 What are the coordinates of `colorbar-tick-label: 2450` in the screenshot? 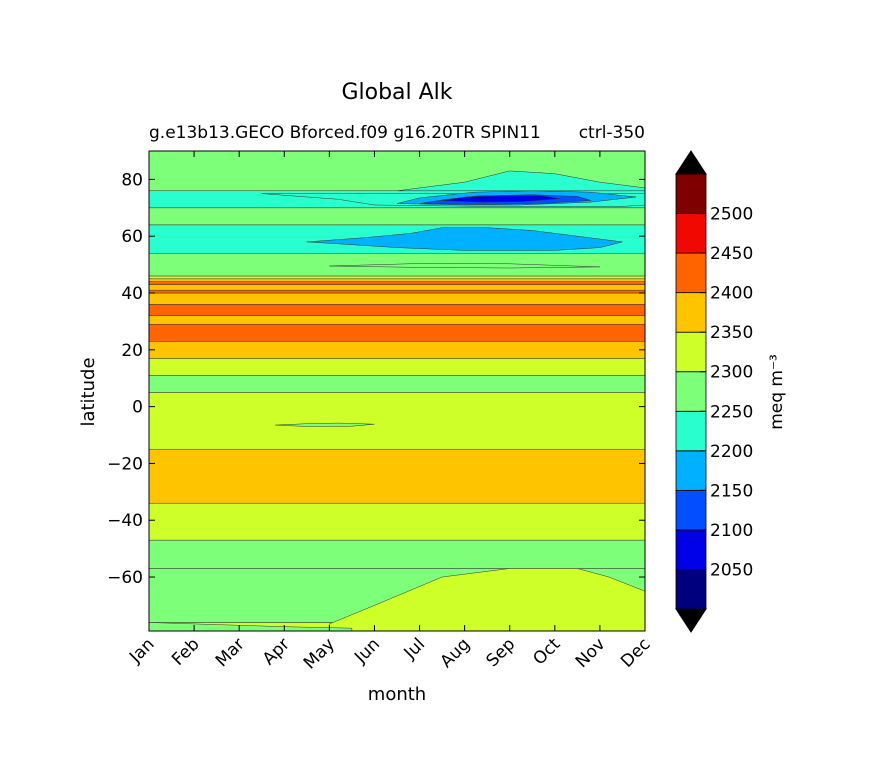 It's located at (731, 254).